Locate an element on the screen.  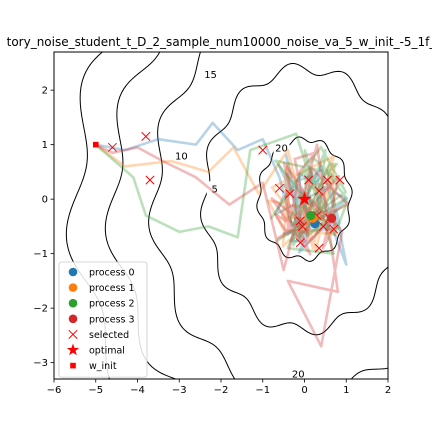
x-tick-label: 0 is located at coordinates (304, 390).